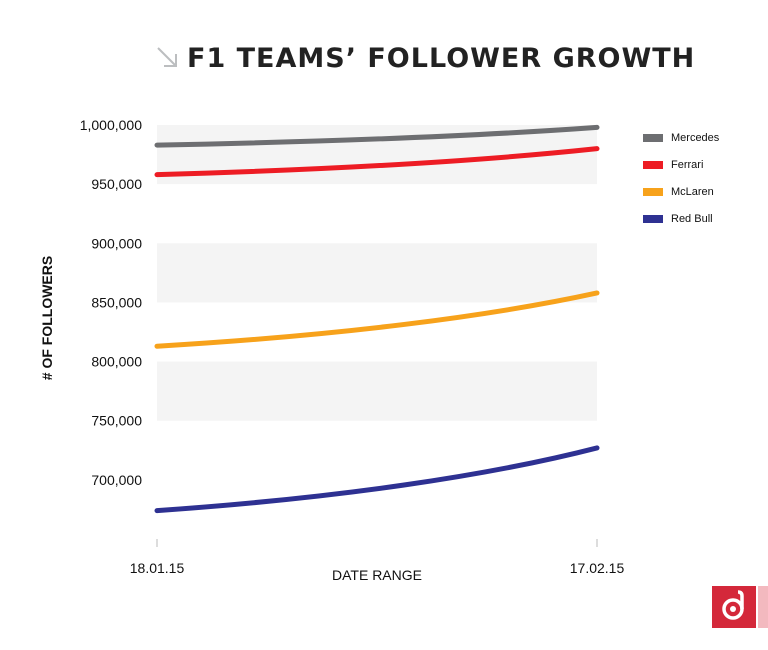 The width and height of the screenshot is (768, 650). I want to click on legend-label: Ferrari, so click(687, 164).